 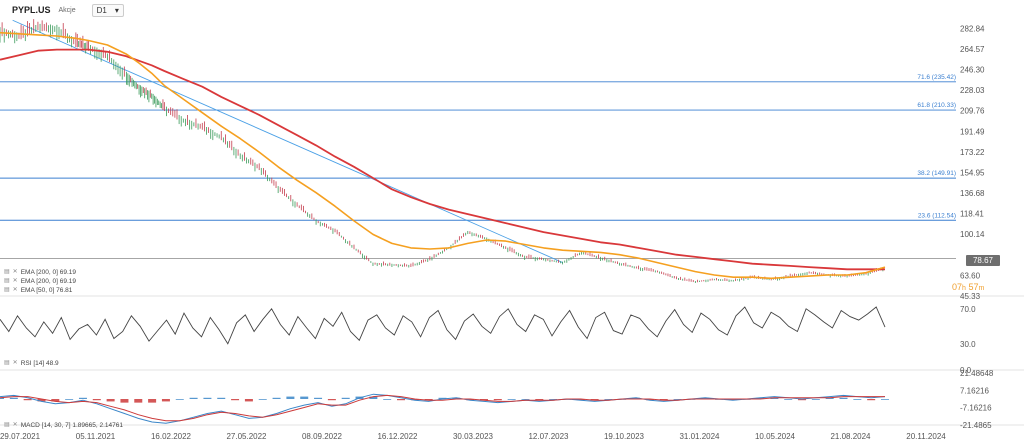 What do you see at coordinates (983, 260) in the screenshot?
I see `last-price-tag: 78.67` at bounding box center [983, 260].